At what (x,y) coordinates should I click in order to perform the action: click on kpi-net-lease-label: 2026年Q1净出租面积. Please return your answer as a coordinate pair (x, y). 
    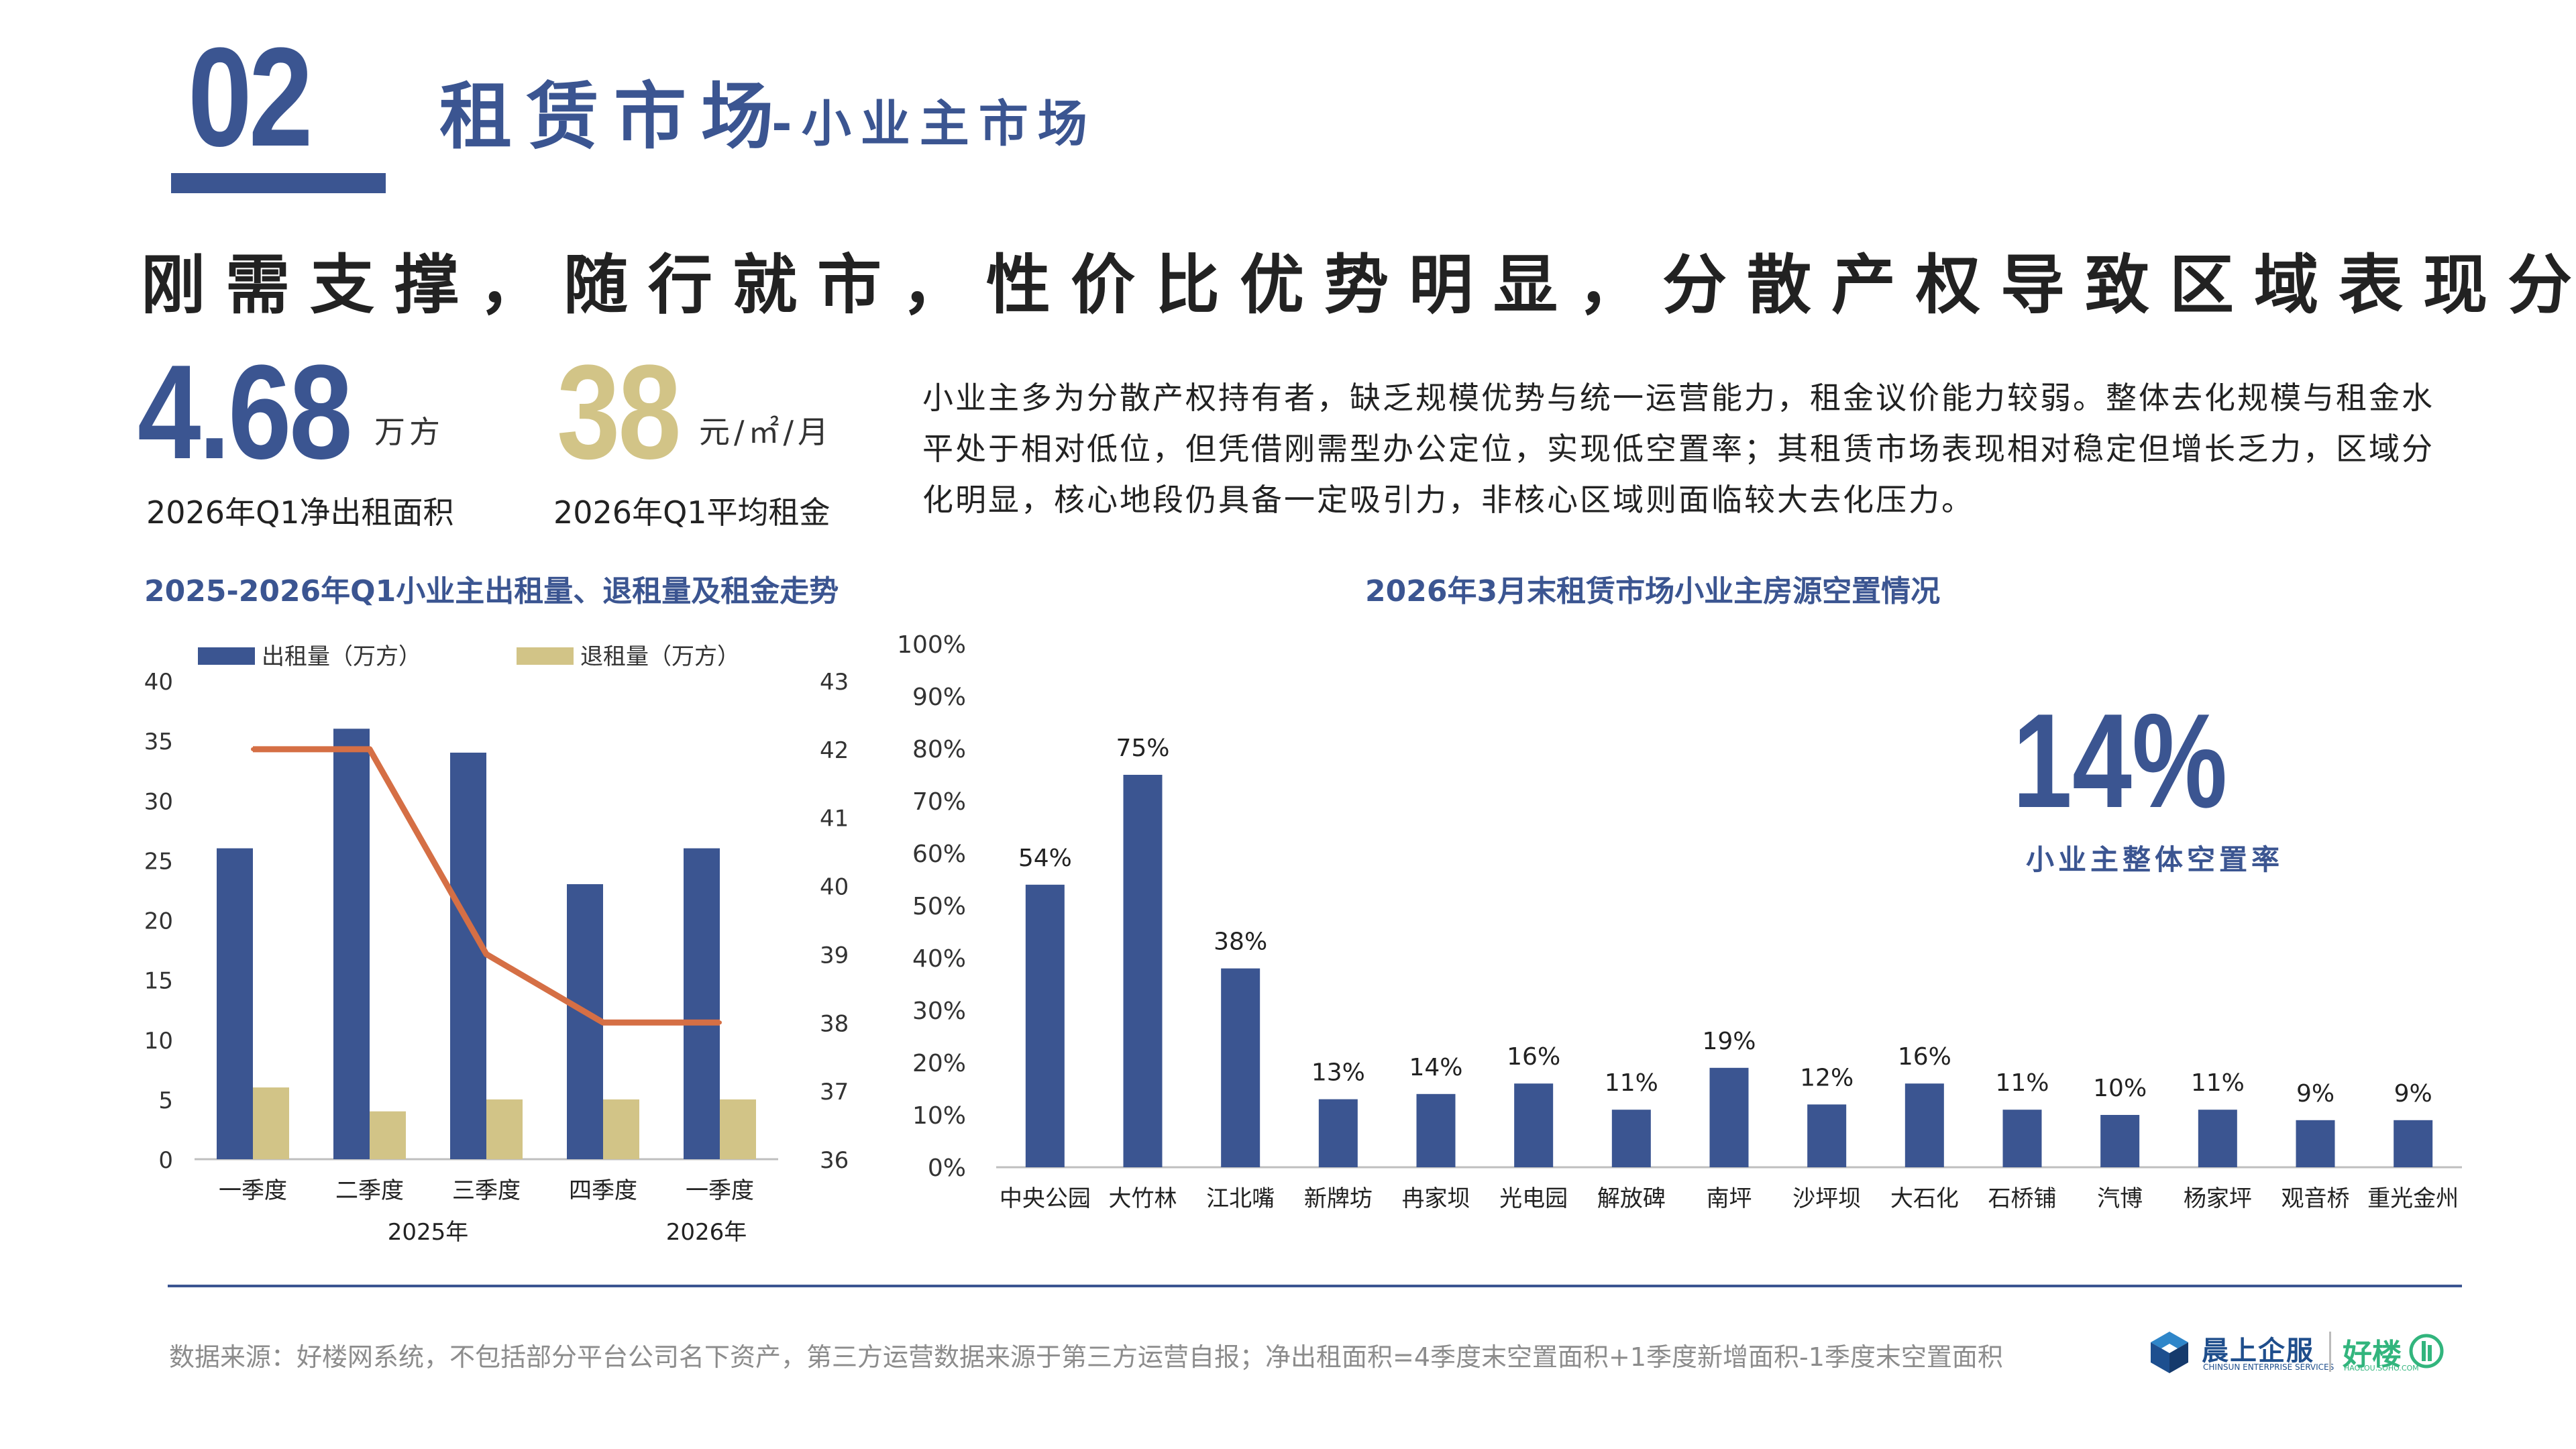
    Looking at the image, I should click on (300, 512).